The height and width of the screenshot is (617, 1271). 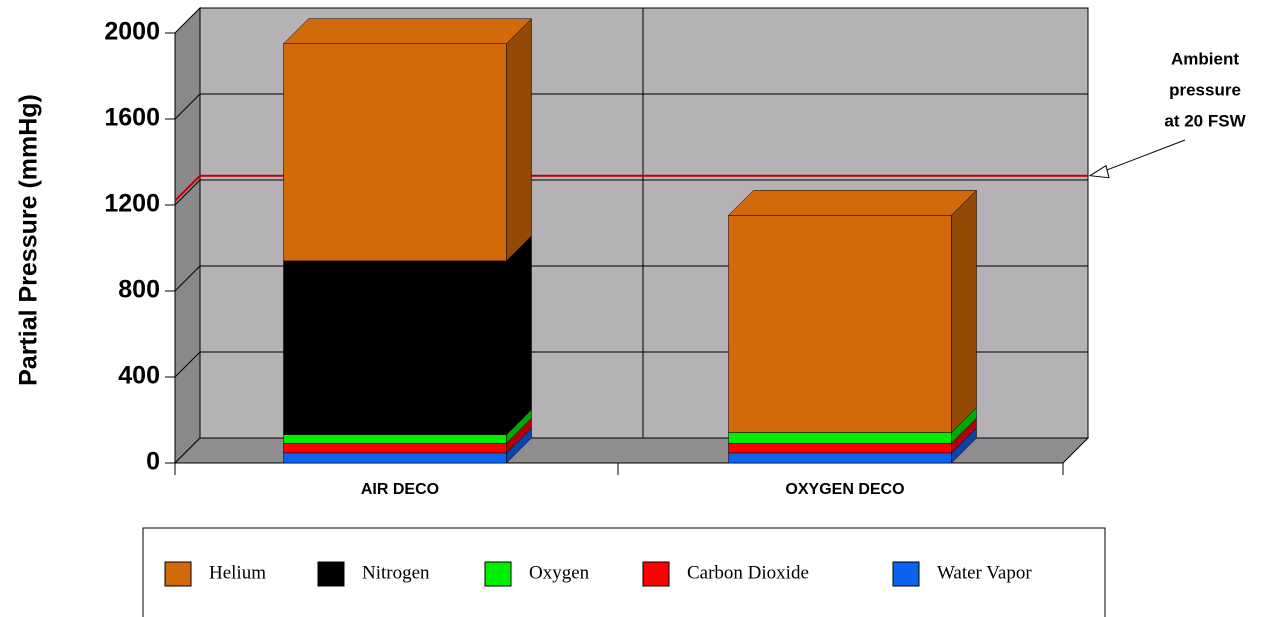 What do you see at coordinates (844, 489) in the screenshot?
I see `x-tick-label: OXYGEN DECO` at bounding box center [844, 489].